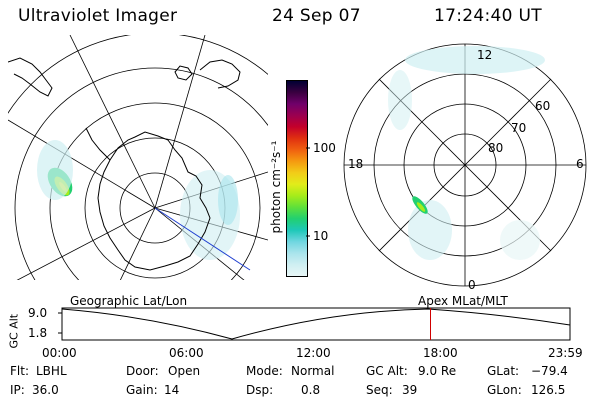  Describe the element at coordinates (19, 371) in the screenshot. I see `flt-label: Flt:` at that location.